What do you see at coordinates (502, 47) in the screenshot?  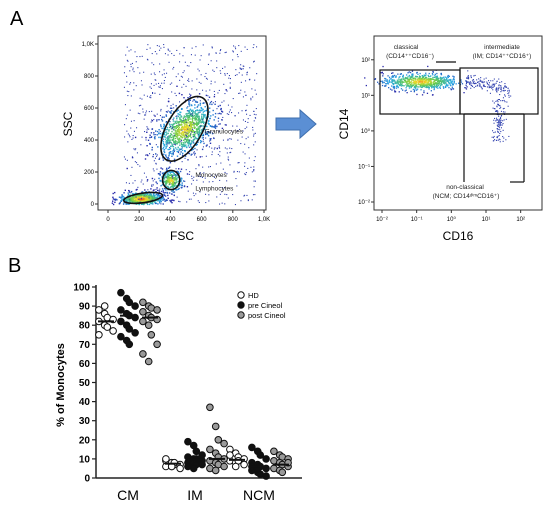 I see `gate-label-intermediate: intermediate` at bounding box center [502, 47].